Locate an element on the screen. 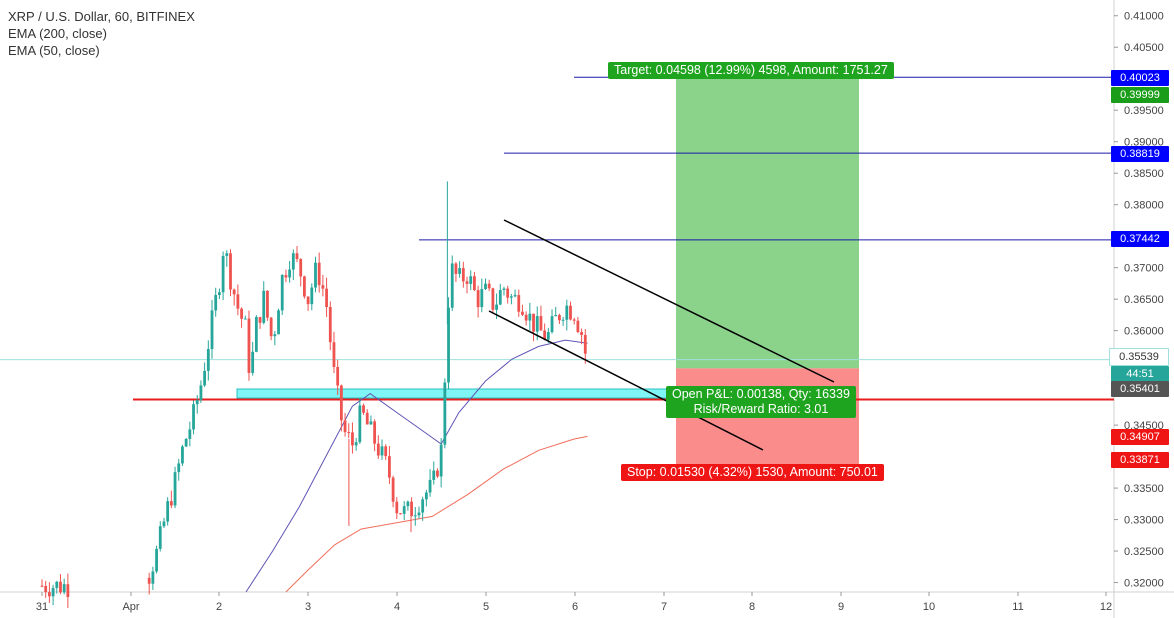 The height and width of the screenshot is (618, 1174). price-badge: 0.39999 is located at coordinates (1140, 95).